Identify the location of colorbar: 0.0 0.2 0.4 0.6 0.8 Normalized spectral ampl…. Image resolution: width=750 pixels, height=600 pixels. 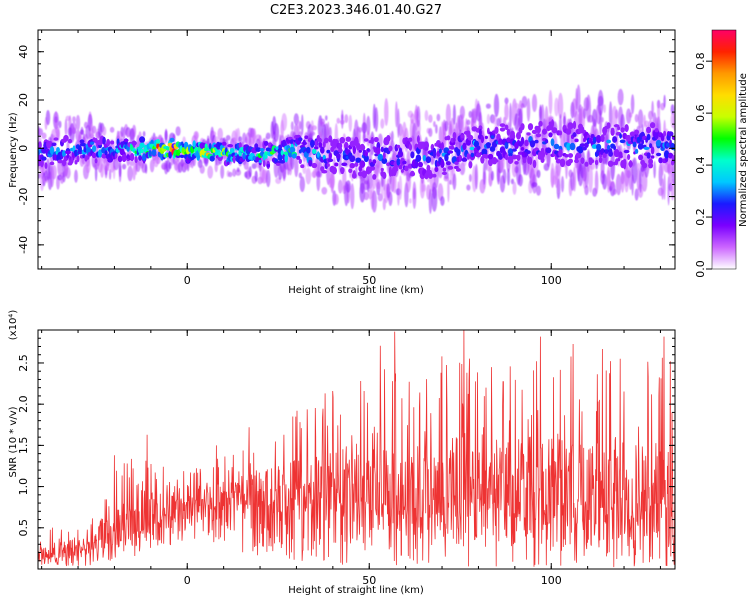
(721, 153).